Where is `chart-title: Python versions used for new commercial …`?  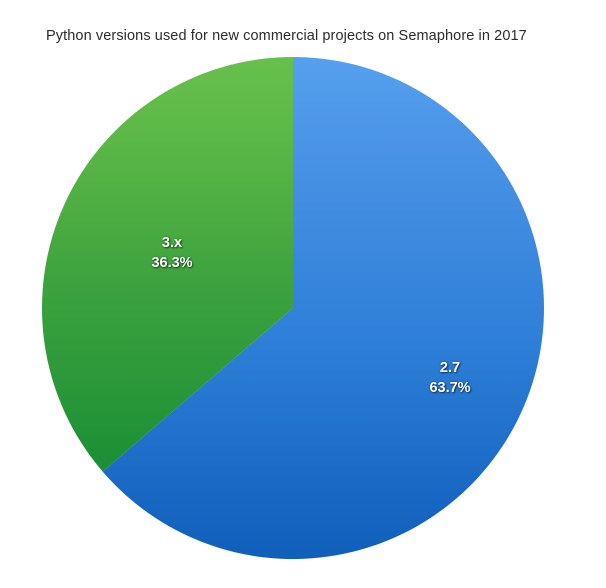
chart-title: Python versions used for new commercial … is located at coordinates (286, 36).